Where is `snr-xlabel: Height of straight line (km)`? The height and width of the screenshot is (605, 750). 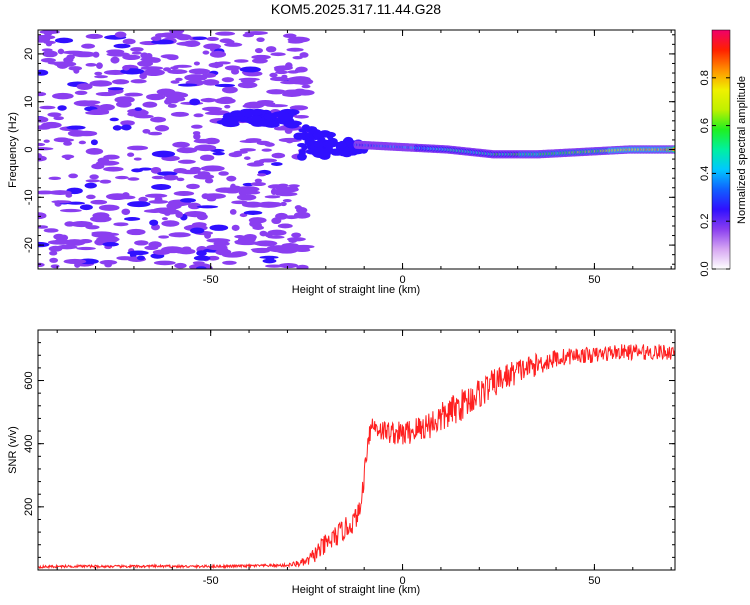 snr-xlabel: Height of straight line (km) is located at coordinates (356, 590).